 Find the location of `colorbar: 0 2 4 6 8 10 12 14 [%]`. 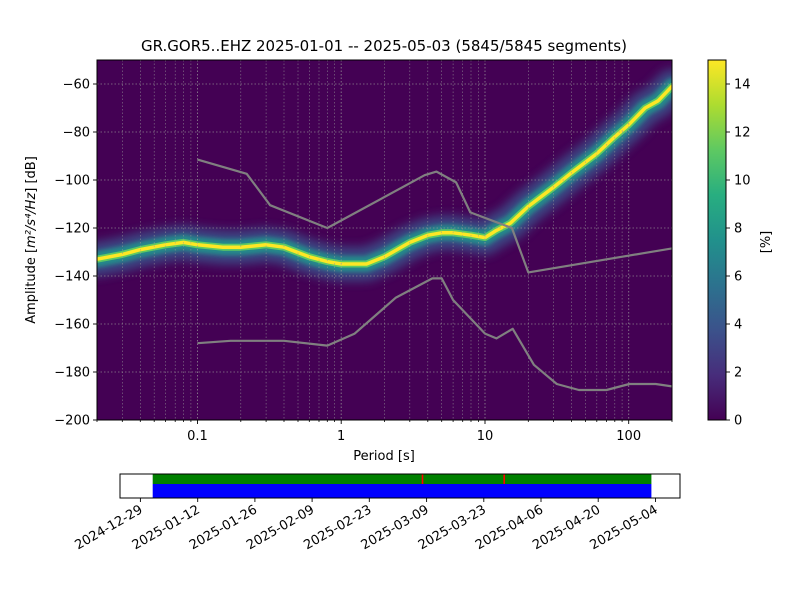

colorbar: 0 2 4 6 8 10 12 14 [%] is located at coordinates (740, 244).